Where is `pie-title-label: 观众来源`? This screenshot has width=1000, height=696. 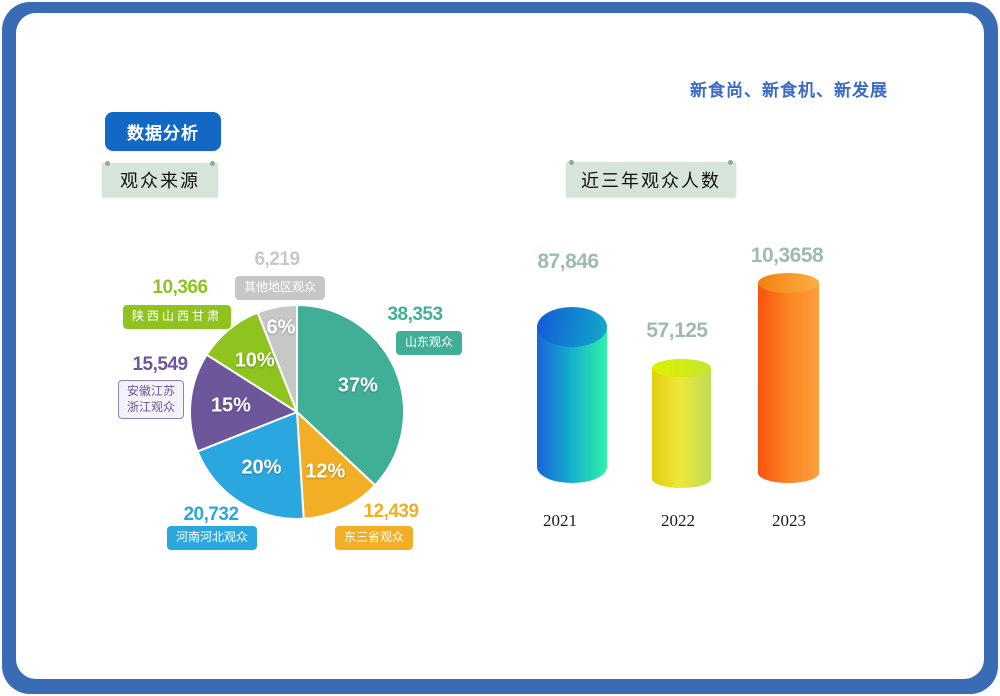
pie-title-label: 观众来源 is located at coordinates (160, 181).